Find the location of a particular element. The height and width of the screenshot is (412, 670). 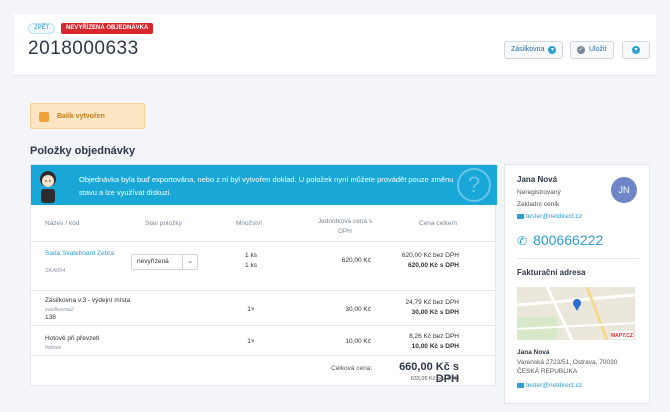

total-label: Celková cena: is located at coordinates (352, 368).